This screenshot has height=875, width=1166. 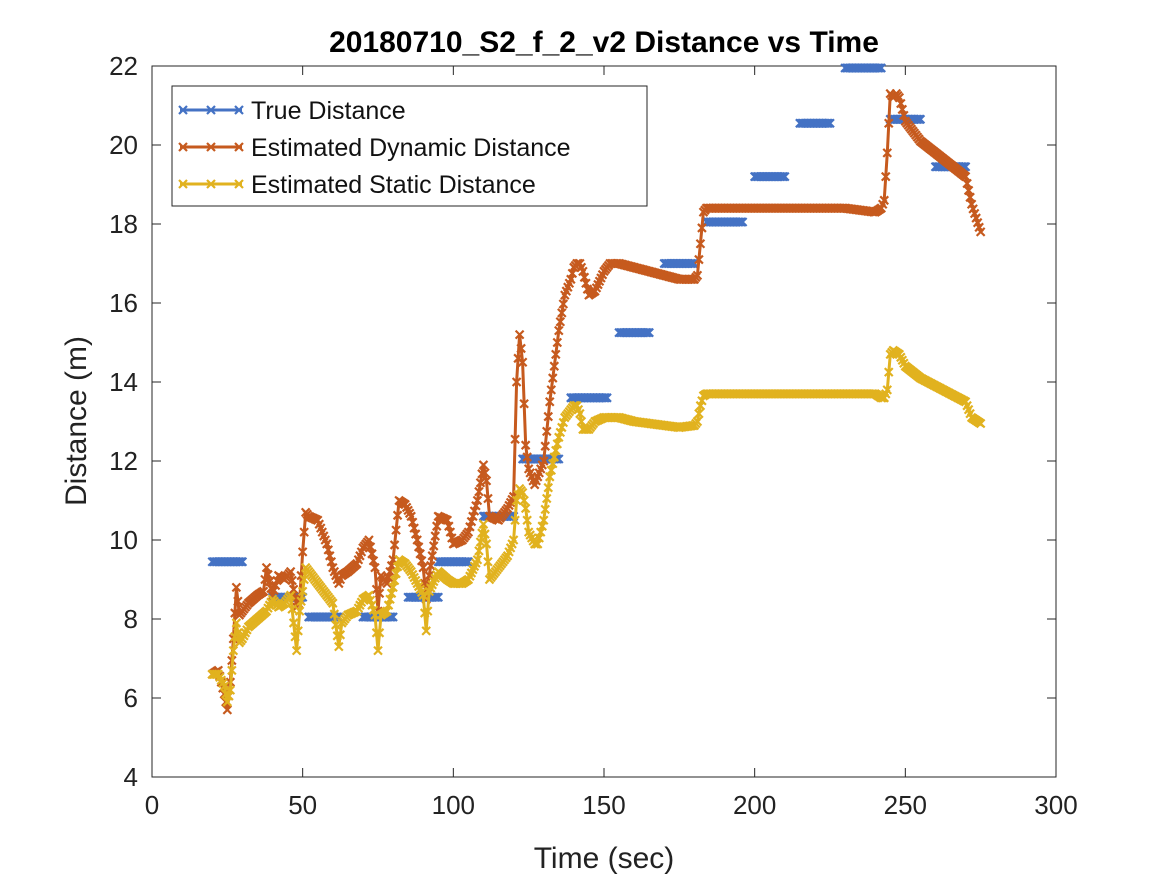 What do you see at coordinates (302, 805) in the screenshot?
I see `x-tick-label-1: 50` at bounding box center [302, 805].